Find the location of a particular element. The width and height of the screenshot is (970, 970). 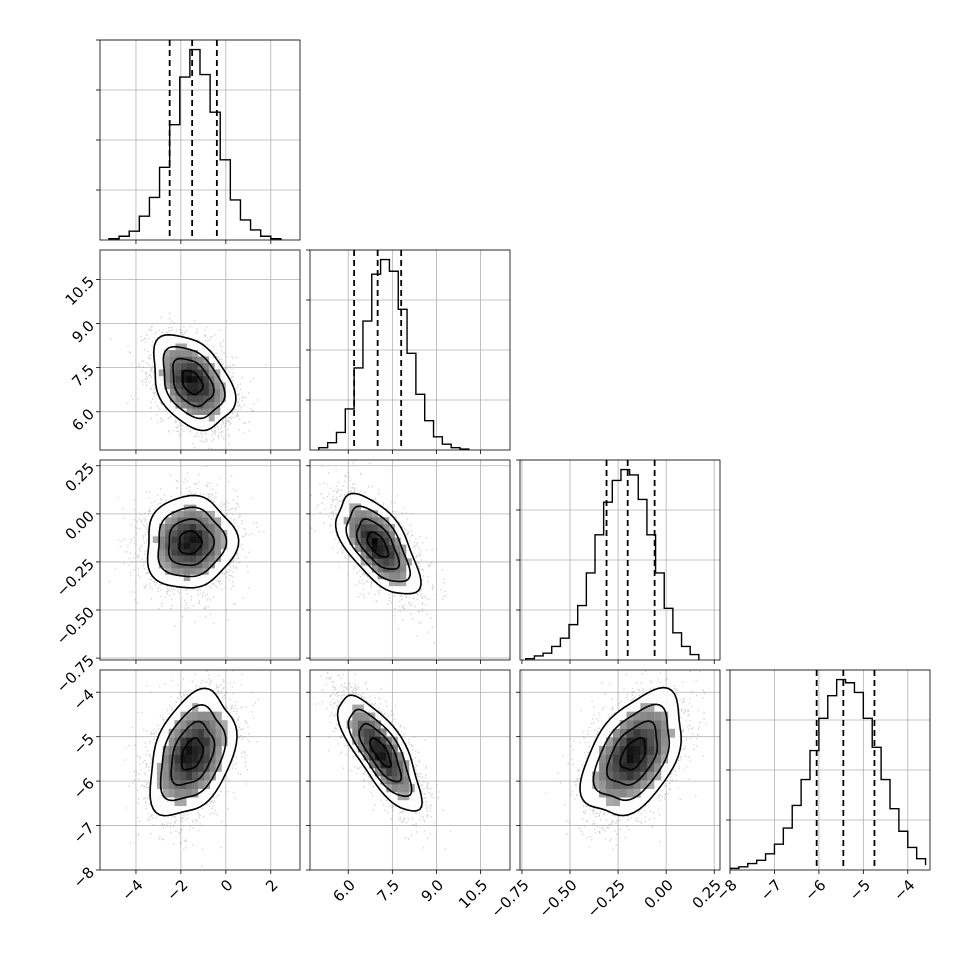

x-tick-label: −0.25 is located at coordinates (606, 898).